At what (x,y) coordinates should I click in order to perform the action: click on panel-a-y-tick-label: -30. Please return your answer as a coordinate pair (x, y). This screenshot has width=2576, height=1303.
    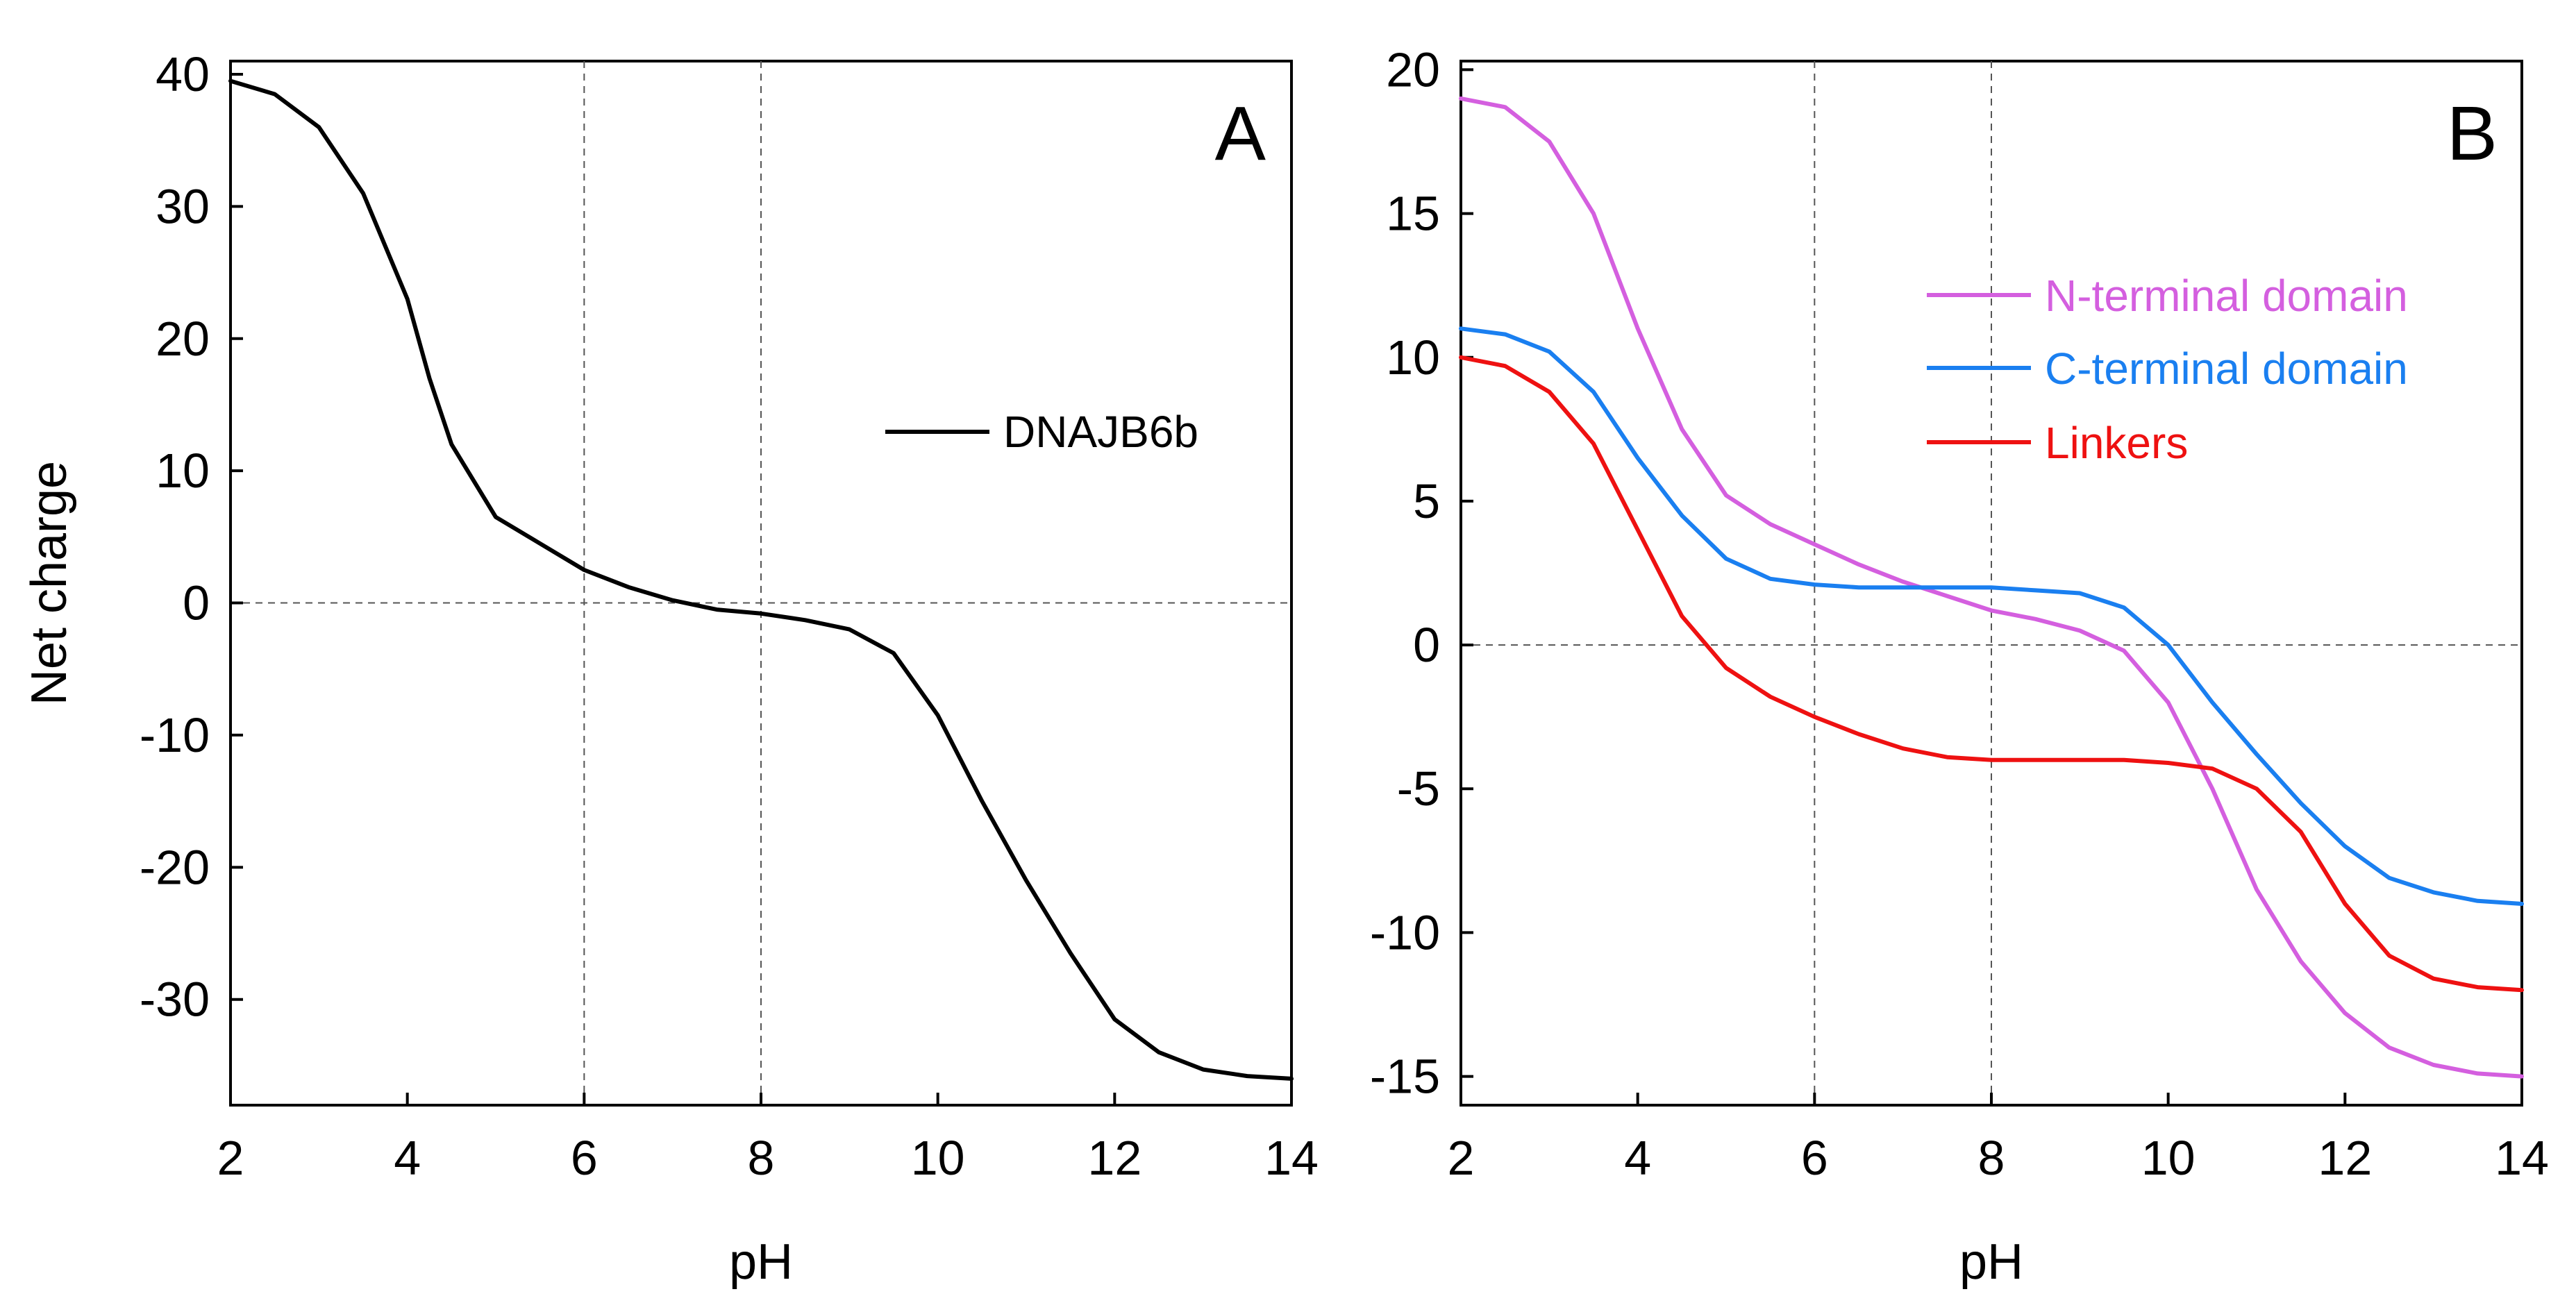
    Looking at the image, I should click on (175, 1000).